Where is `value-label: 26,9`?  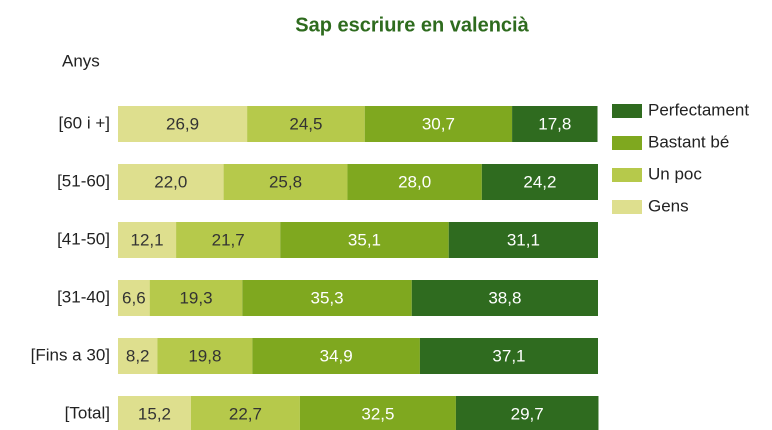
value-label: 26,9 is located at coordinates (182, 123).